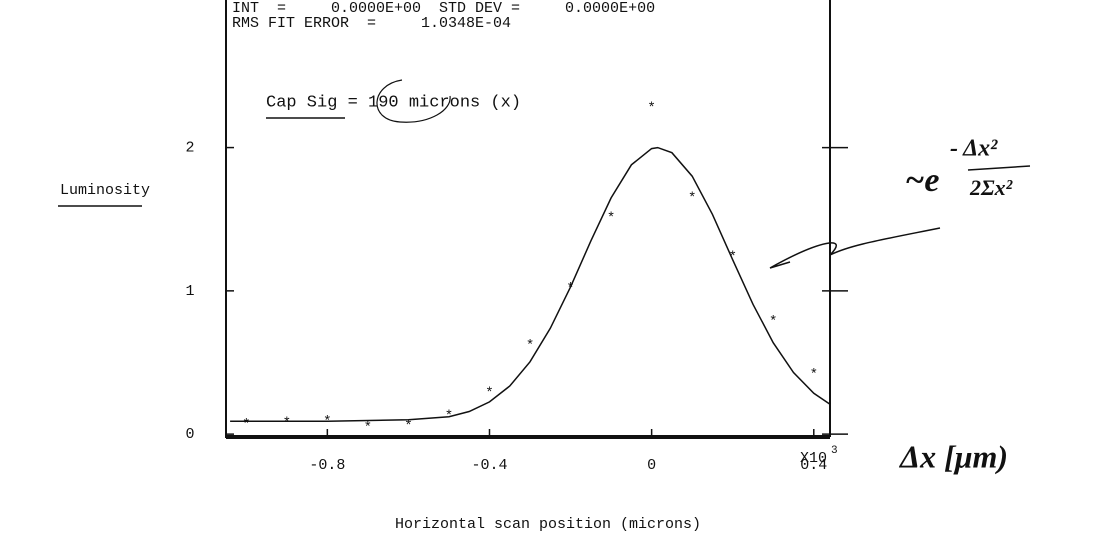 This screenshot has width=1096, height=548. Describe the element at coordinates (999, 168) in the screenshot. I see `fraction-bar` at that location.